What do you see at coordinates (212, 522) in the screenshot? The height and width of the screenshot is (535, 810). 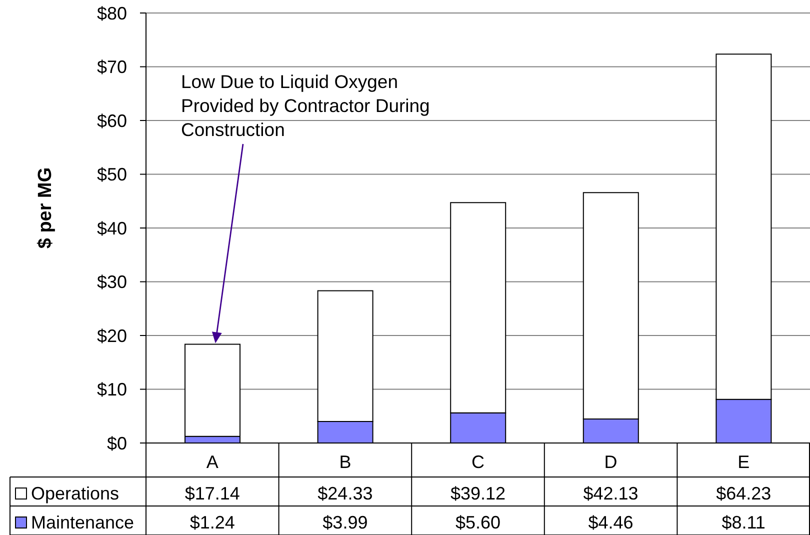 I see `data-label: $1.24` at bounding box center [212, 522].